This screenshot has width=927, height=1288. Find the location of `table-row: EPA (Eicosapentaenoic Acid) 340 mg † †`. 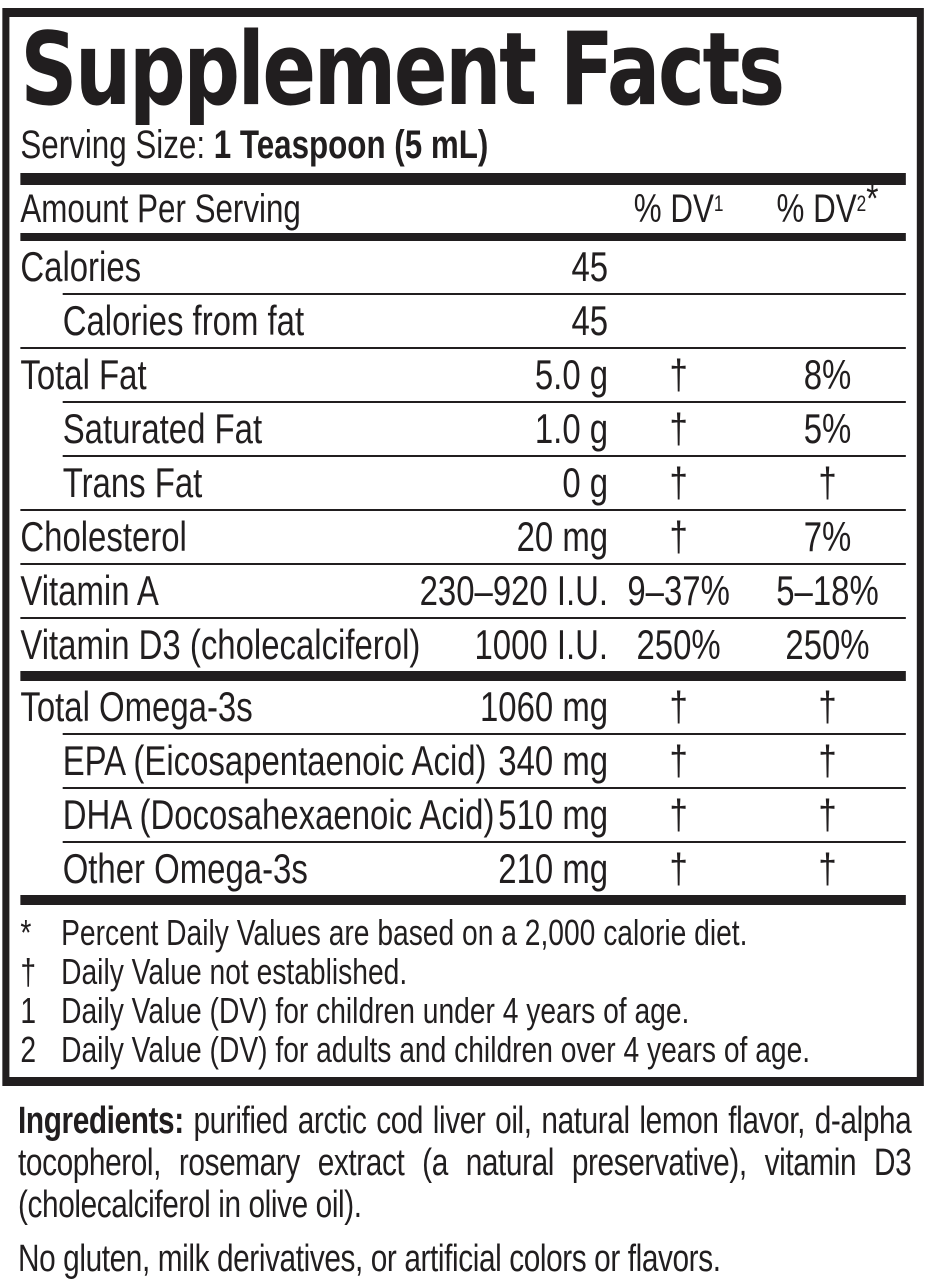

table-row: EPA (Eicosapentaenoic Acid) 340 mg † † is located at coordinates (462, 761).